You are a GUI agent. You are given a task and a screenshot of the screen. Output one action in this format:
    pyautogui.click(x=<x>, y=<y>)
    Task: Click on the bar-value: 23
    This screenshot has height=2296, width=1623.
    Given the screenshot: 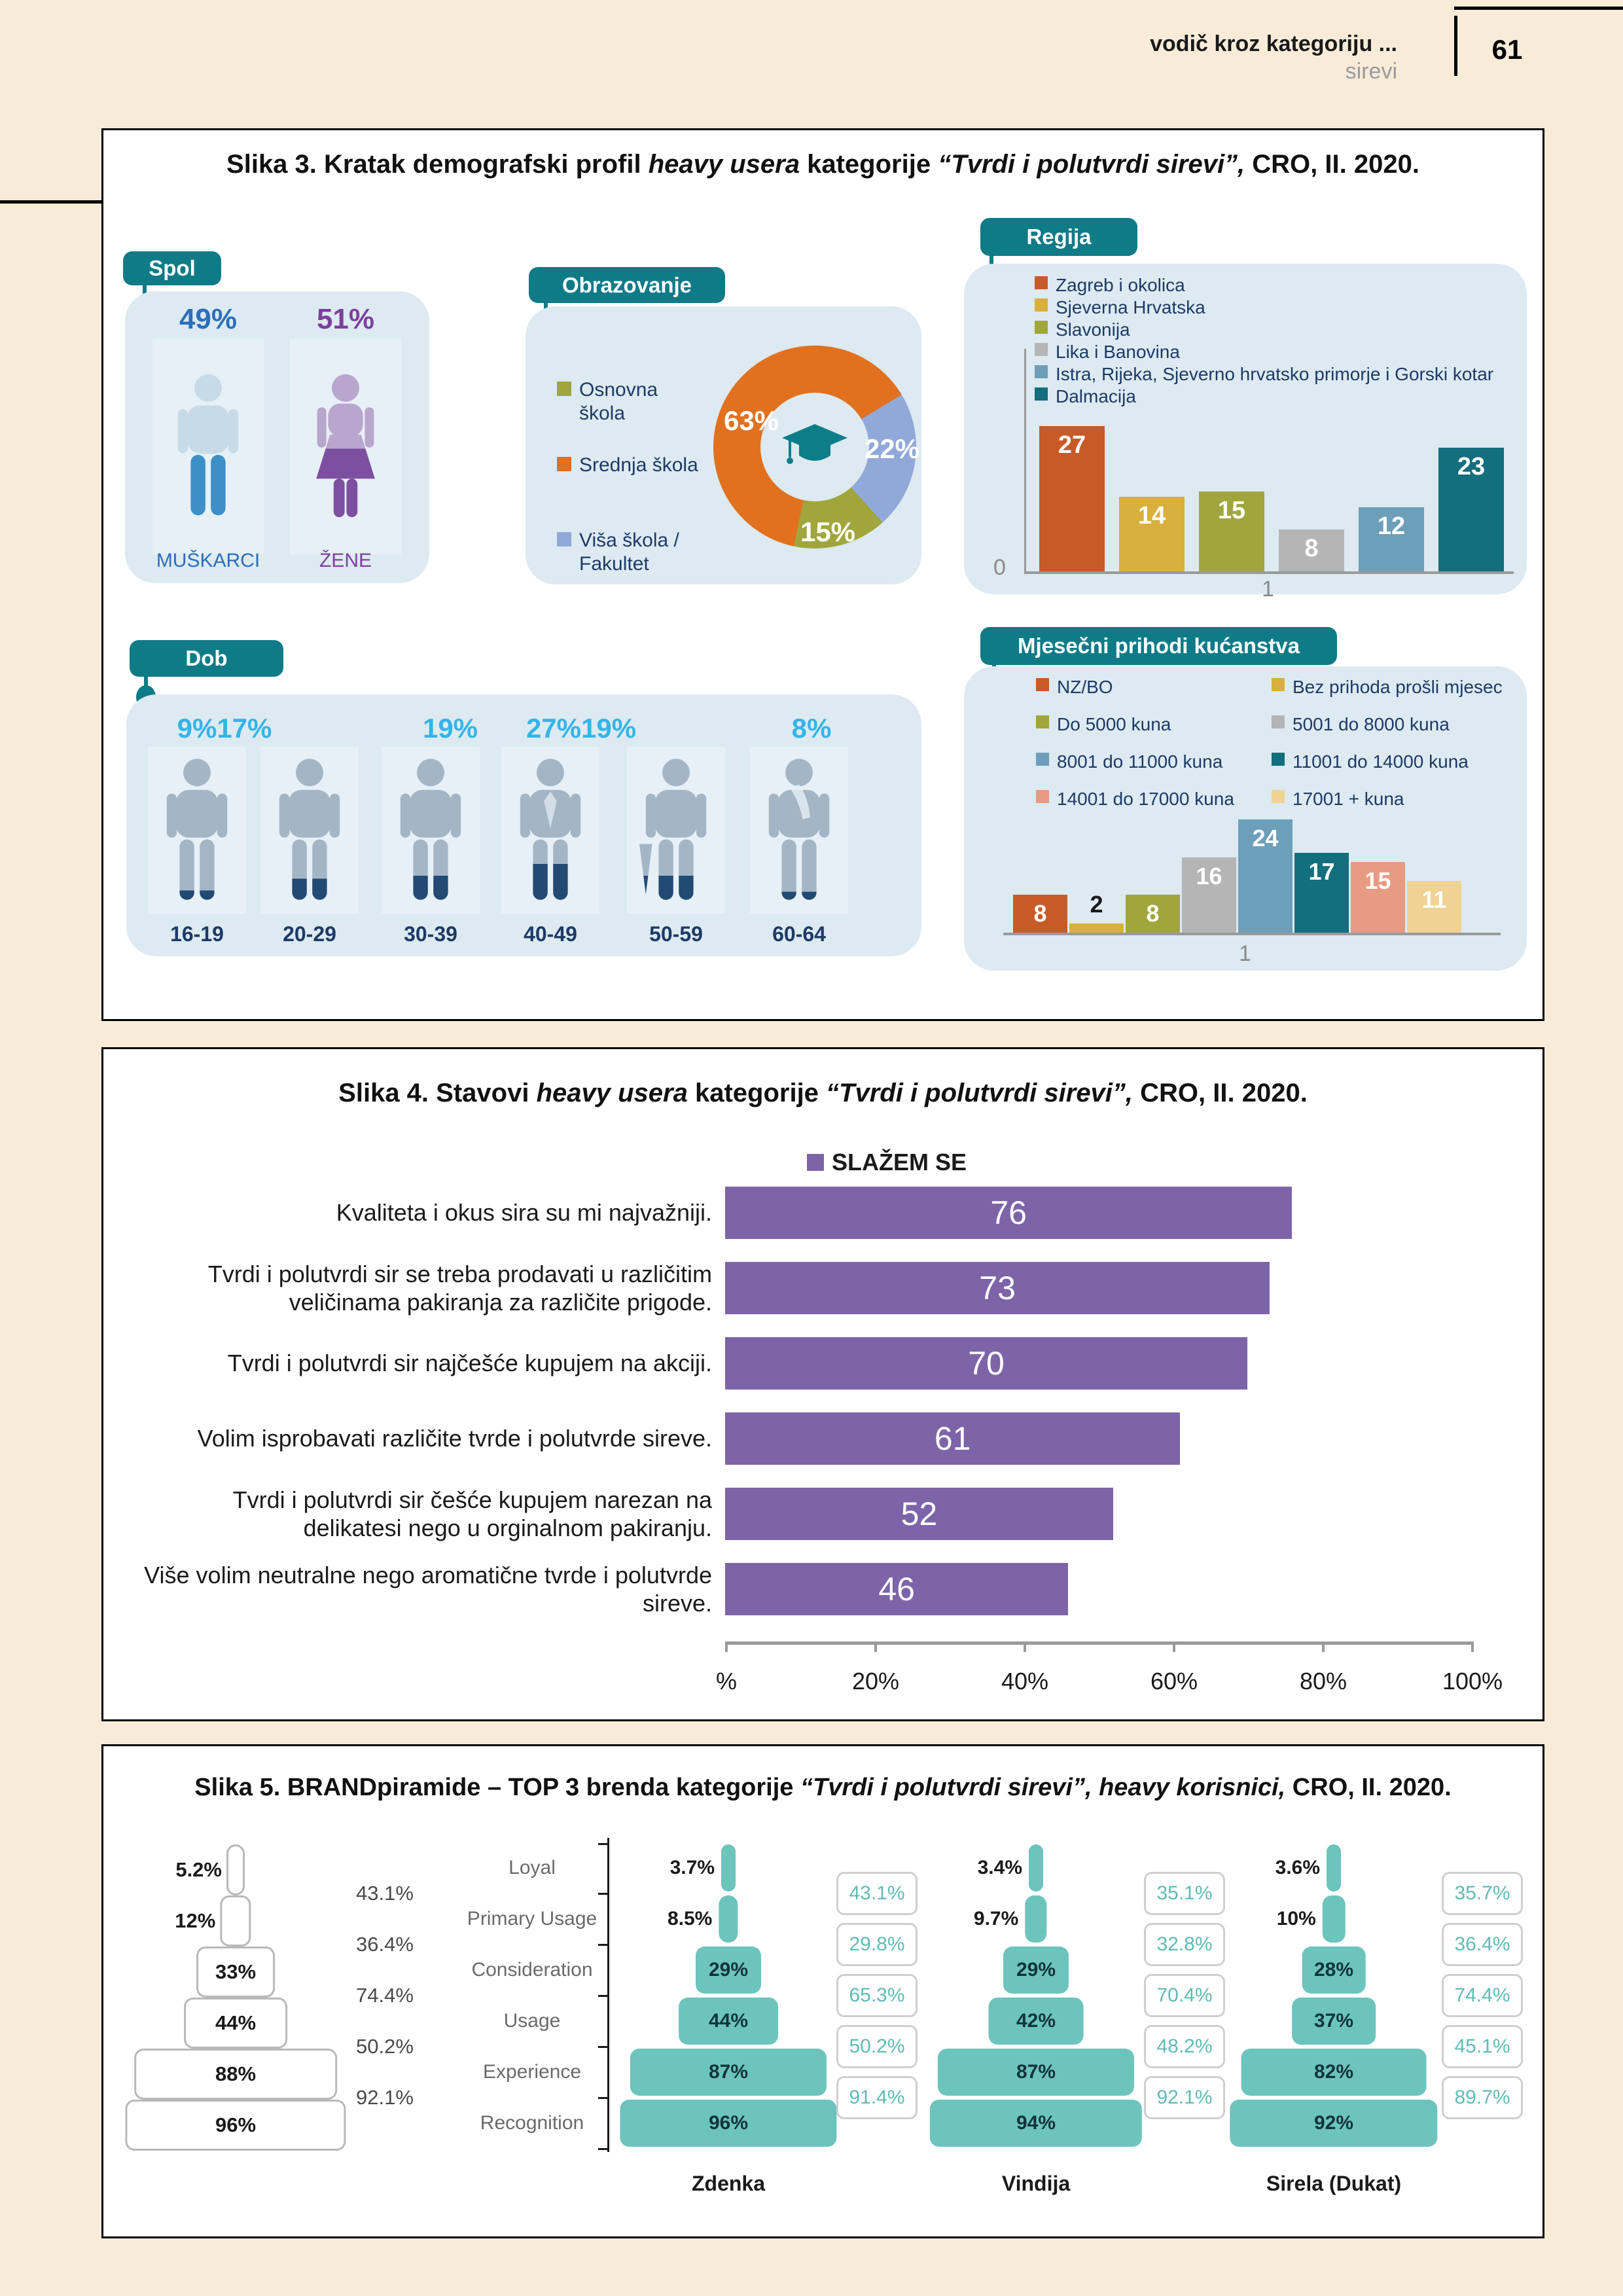 What is the action you would take?
    pyautogui.click(x=1472, y=467)
    